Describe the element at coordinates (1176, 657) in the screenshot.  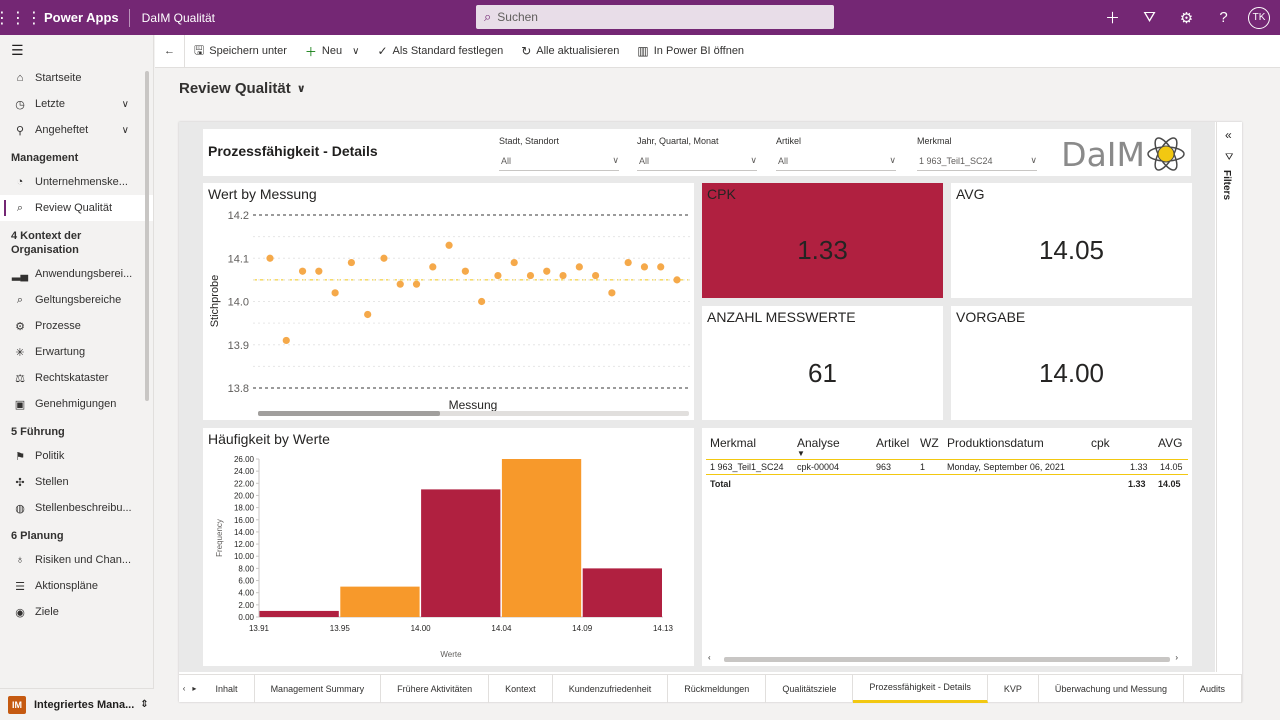
I see `chevron-right-icon: ›` at that location.